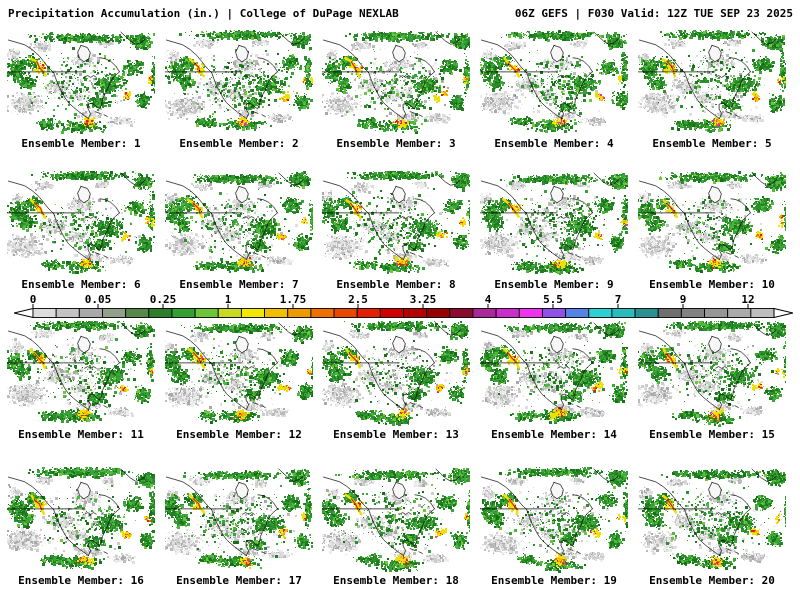 The height and width of the screenshot is (600, 800). I want to click on ensemble-panel: Ensemble Member: 19, so click(554, 527).